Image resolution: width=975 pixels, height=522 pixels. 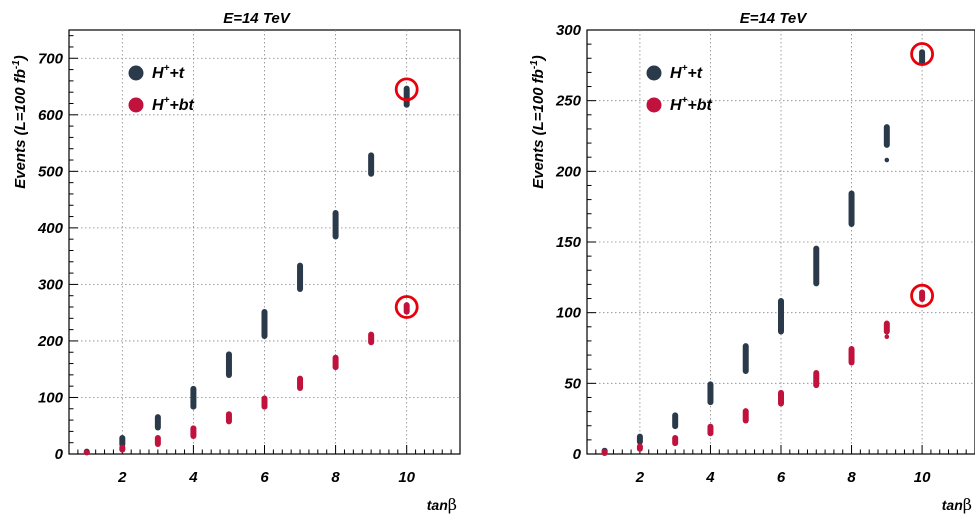 I want to click on y-tick-label: 50, so click(x=572, y=383).